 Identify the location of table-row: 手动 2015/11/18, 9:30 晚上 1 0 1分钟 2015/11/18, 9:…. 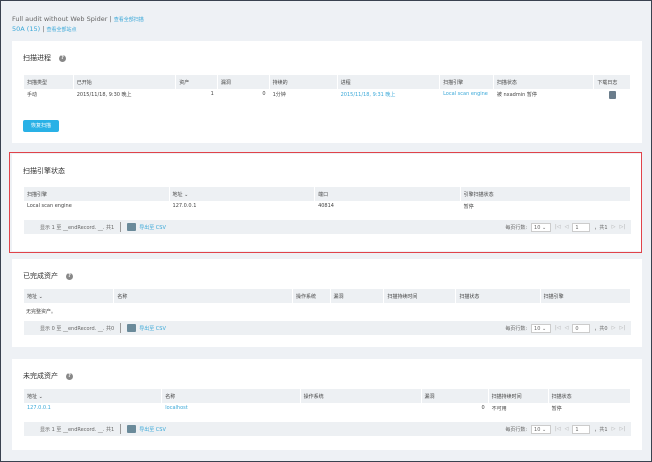
(327, 95).